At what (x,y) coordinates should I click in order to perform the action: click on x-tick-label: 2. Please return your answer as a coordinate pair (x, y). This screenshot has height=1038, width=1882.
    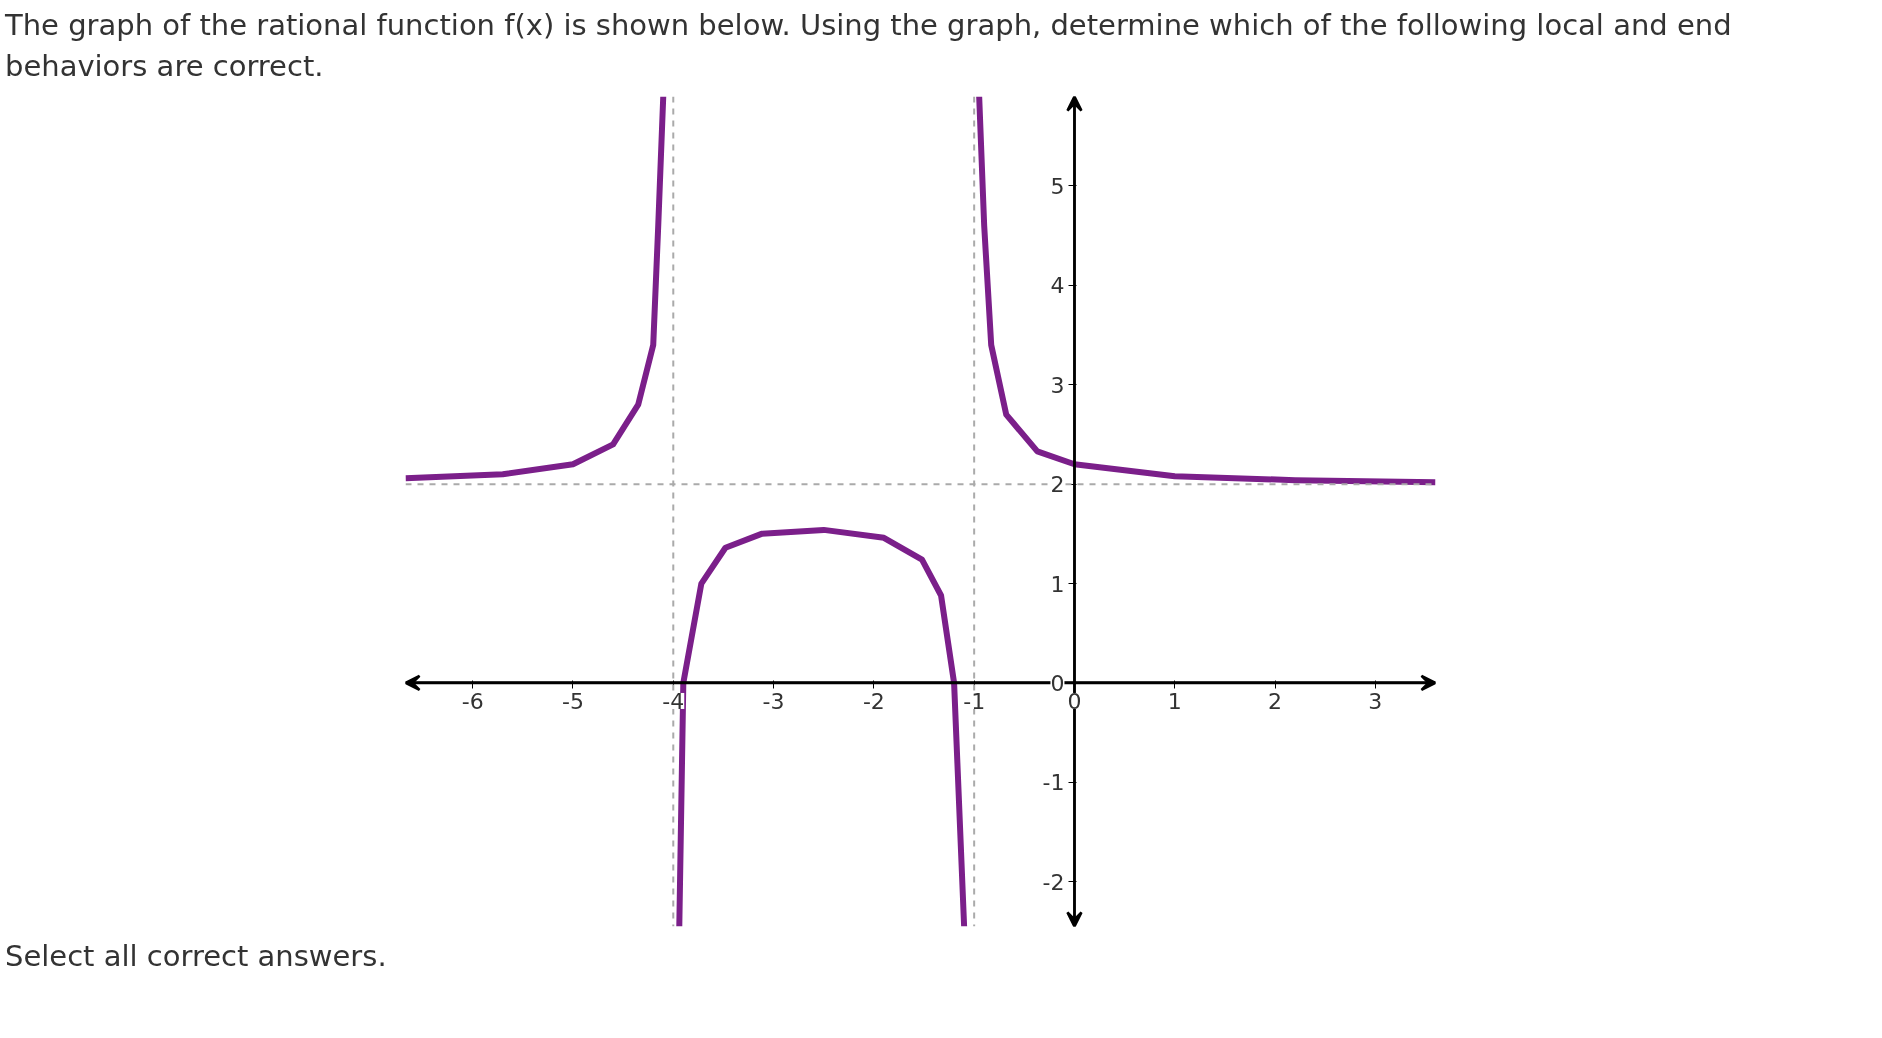
    Looking at the image, I should click on (1275, 702).